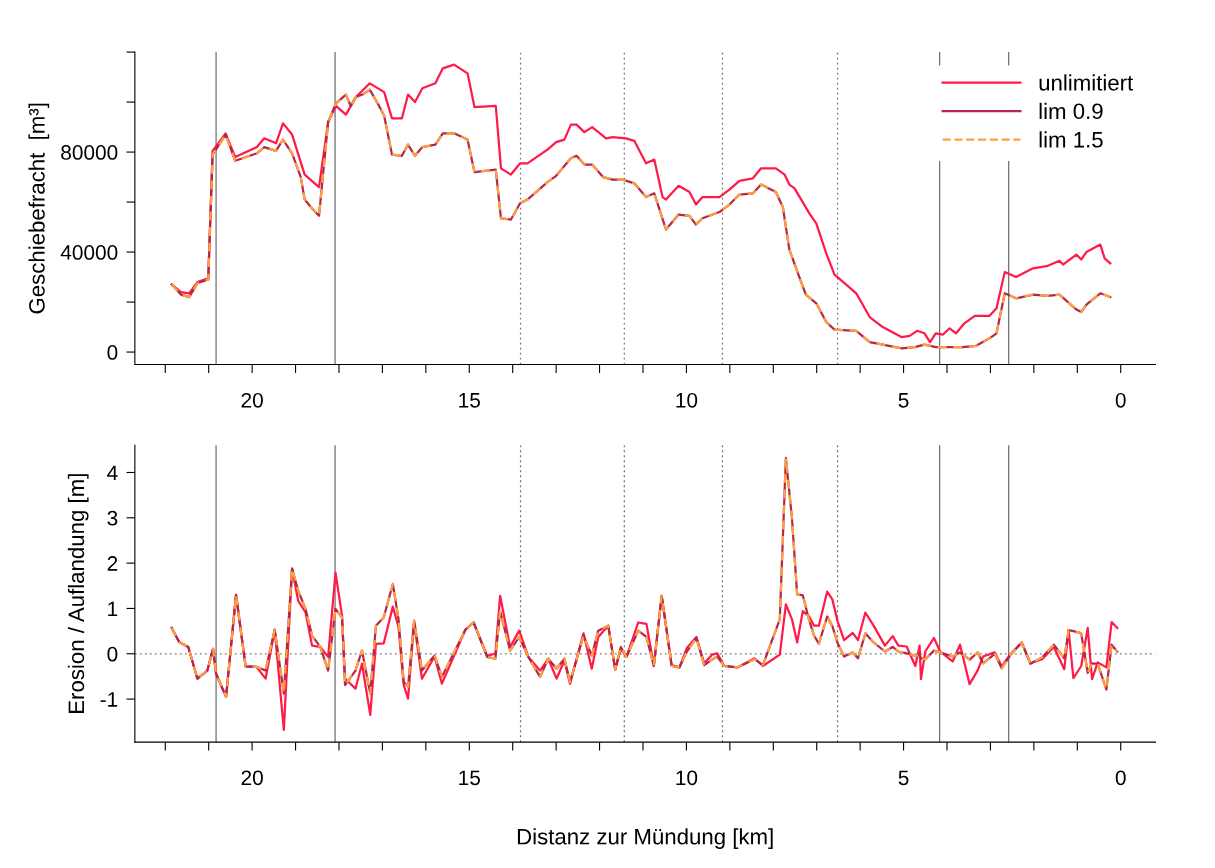 Image resolution: width=1215 pixels, height=868 pixels. Describe the element at coordinates (1086, 82) in the screenshot. I see `legend-label: unlimitiert` at that location.